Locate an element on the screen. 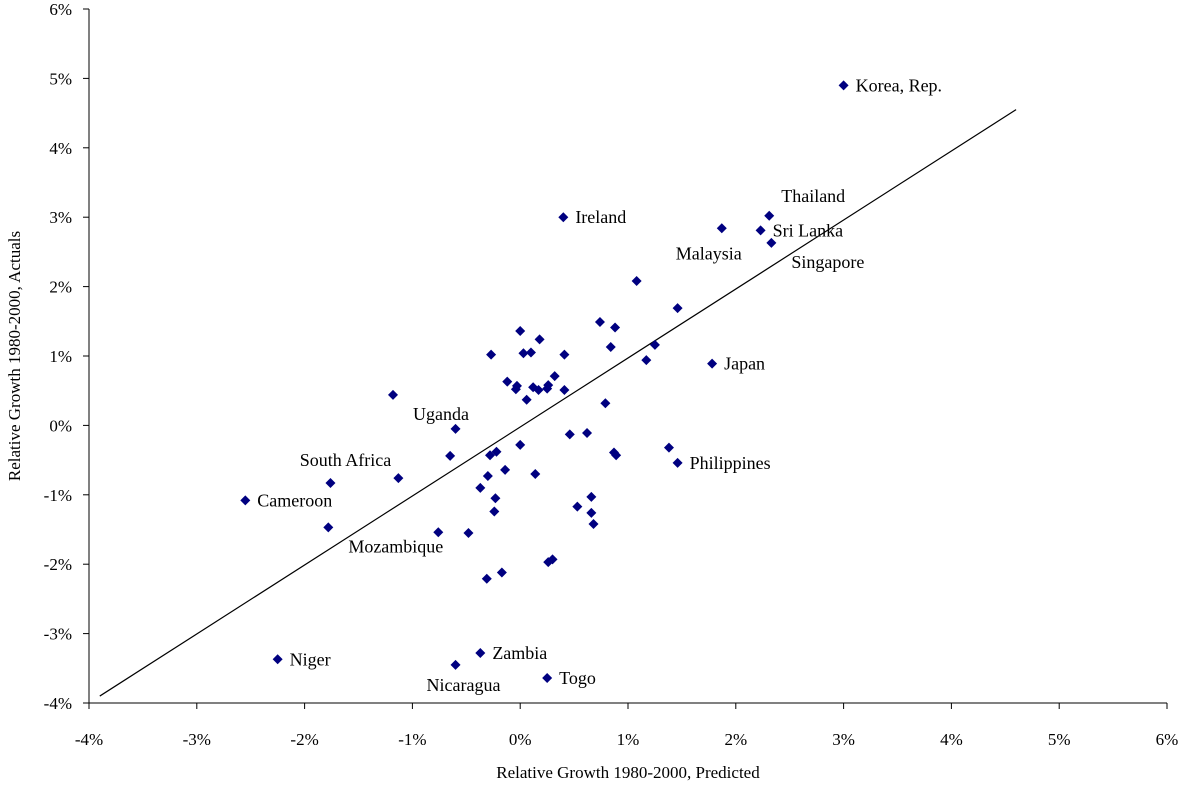 The image size is (1181, 788). x-tick-label: 5% is located at coordinates (1059, 739).